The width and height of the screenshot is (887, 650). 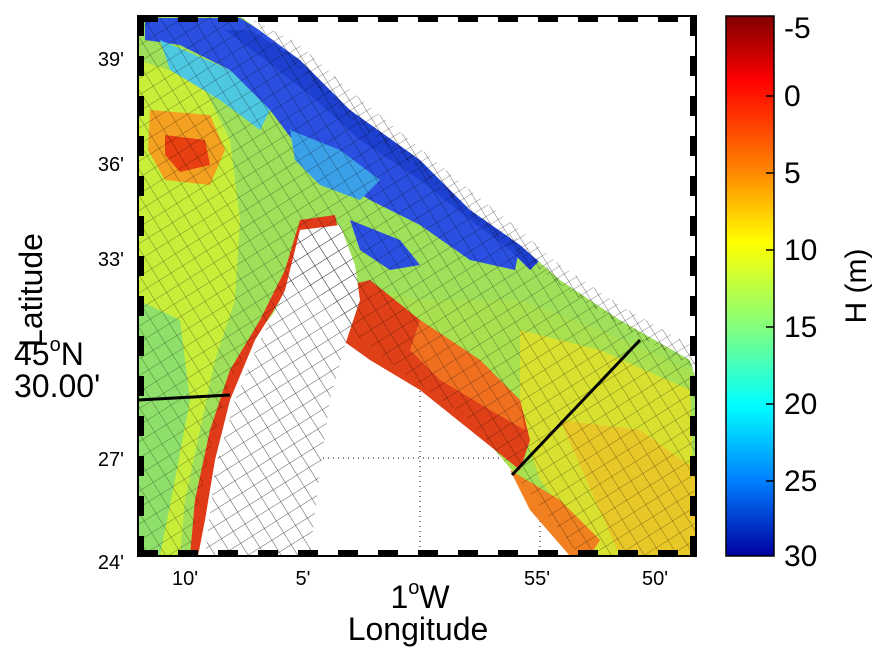 What do you see at coordinates (856, 286) in the screenshot?
I see `colorbar-label: H (m)` at bounding box center [856, 286].